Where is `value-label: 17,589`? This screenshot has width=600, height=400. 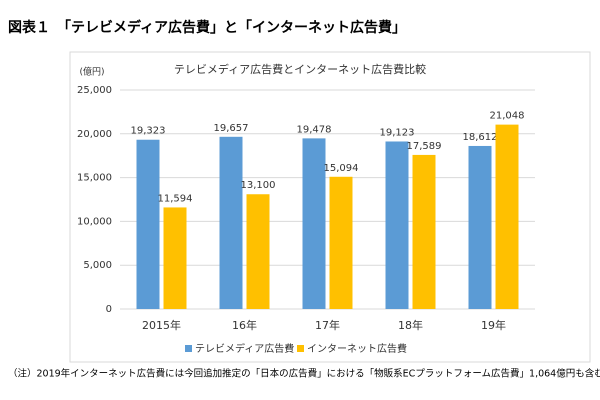
value-label: 17,589 is located at coordinates (424, 146).